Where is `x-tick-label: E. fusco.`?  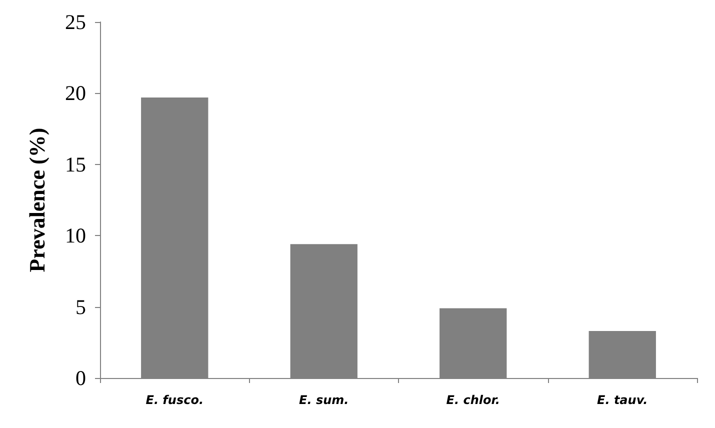
x-tick-label: E. fusco. is located at coordinates (175, 400).